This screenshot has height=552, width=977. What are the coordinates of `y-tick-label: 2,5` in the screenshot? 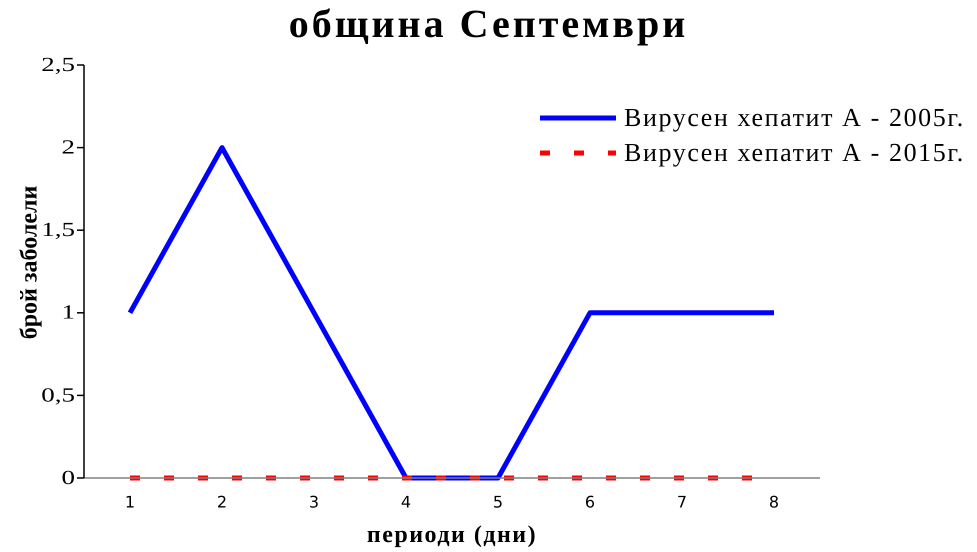 It's located at (58, 65).